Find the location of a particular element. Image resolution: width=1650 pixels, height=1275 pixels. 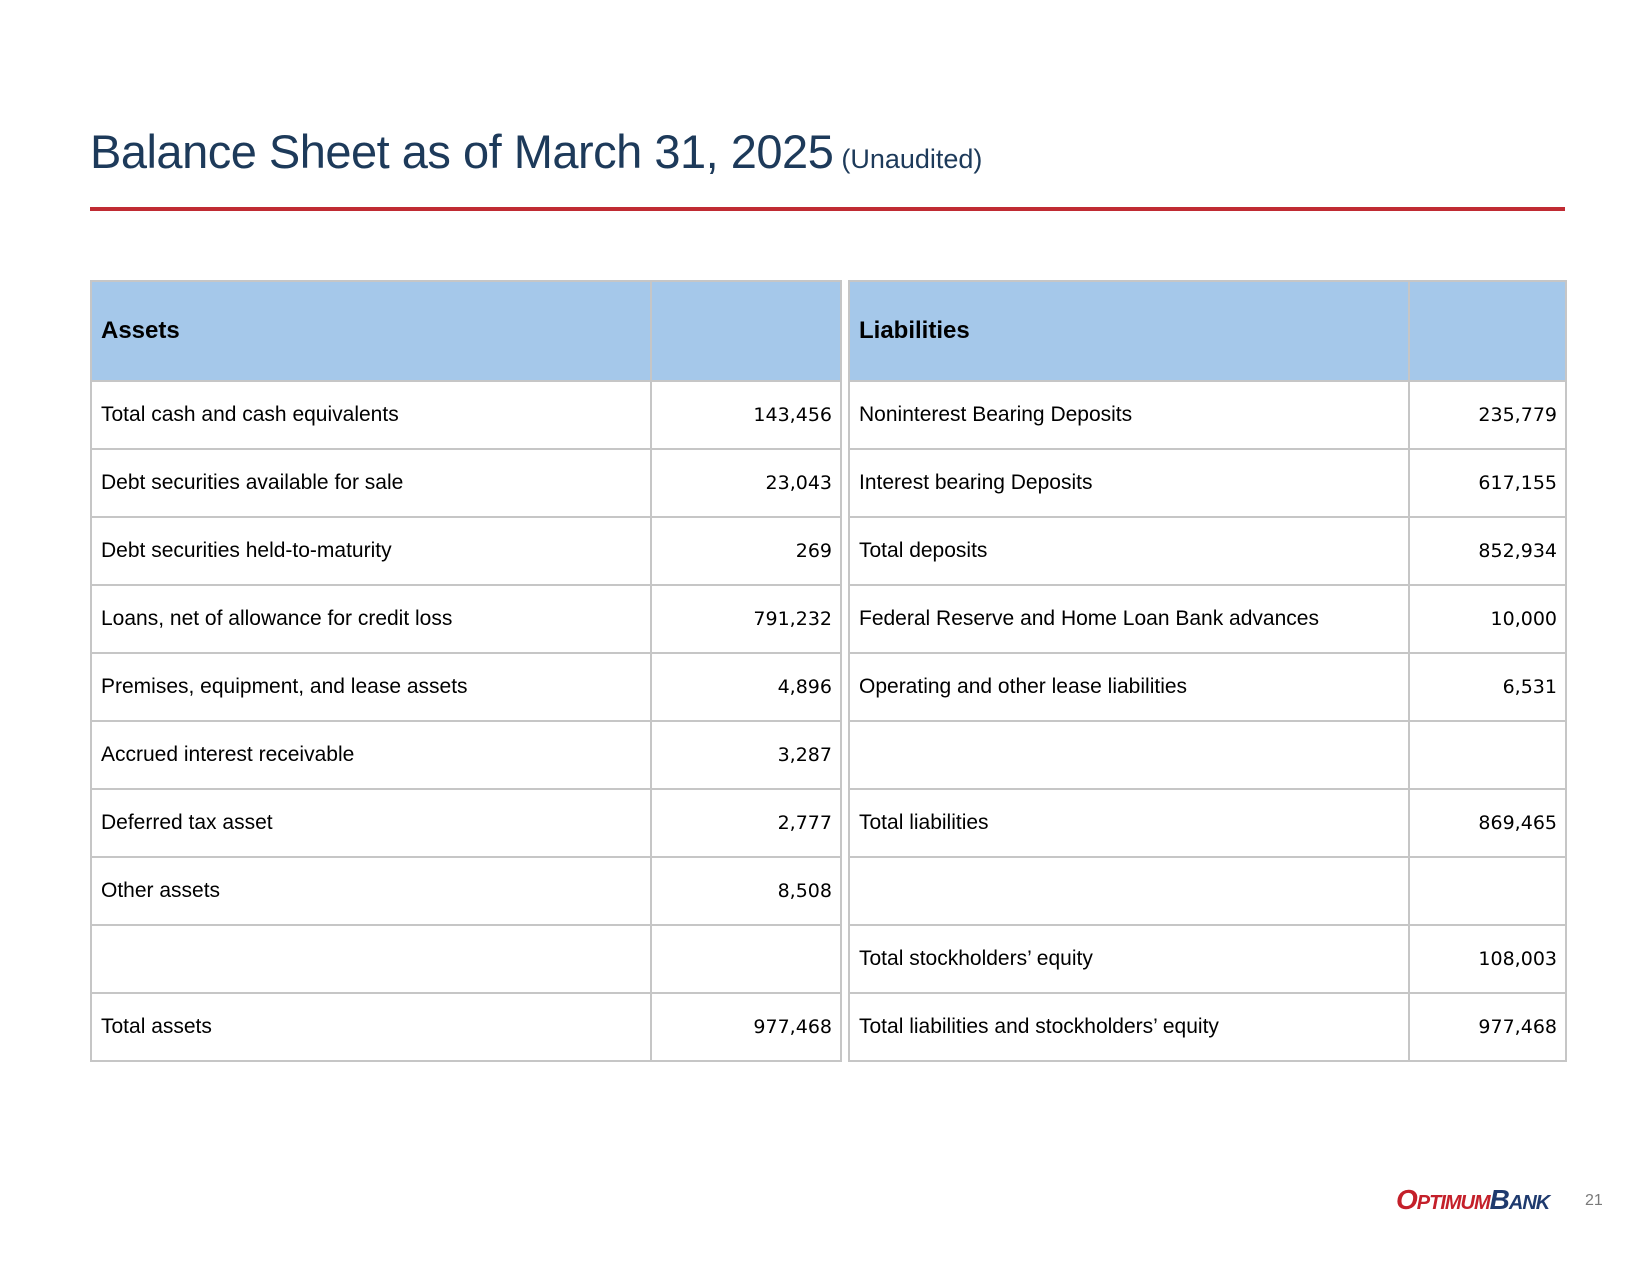

row-value: 3,287 is located at coordinates (746, 755).